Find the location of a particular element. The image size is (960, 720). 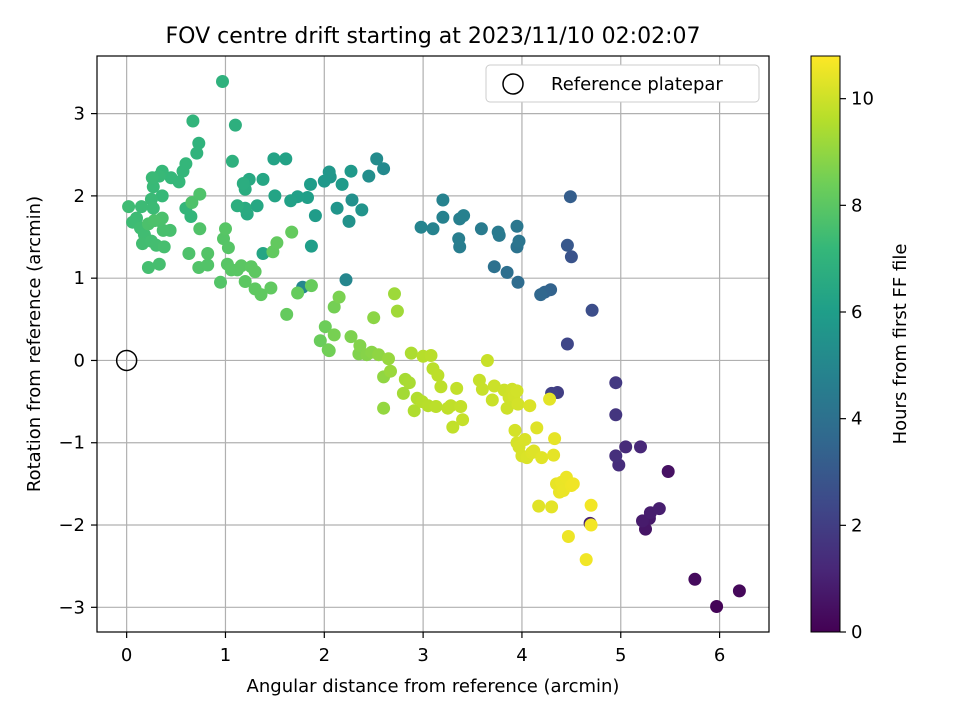

legend-label-reference: Reference platepar is located at coordinates (637, 84).